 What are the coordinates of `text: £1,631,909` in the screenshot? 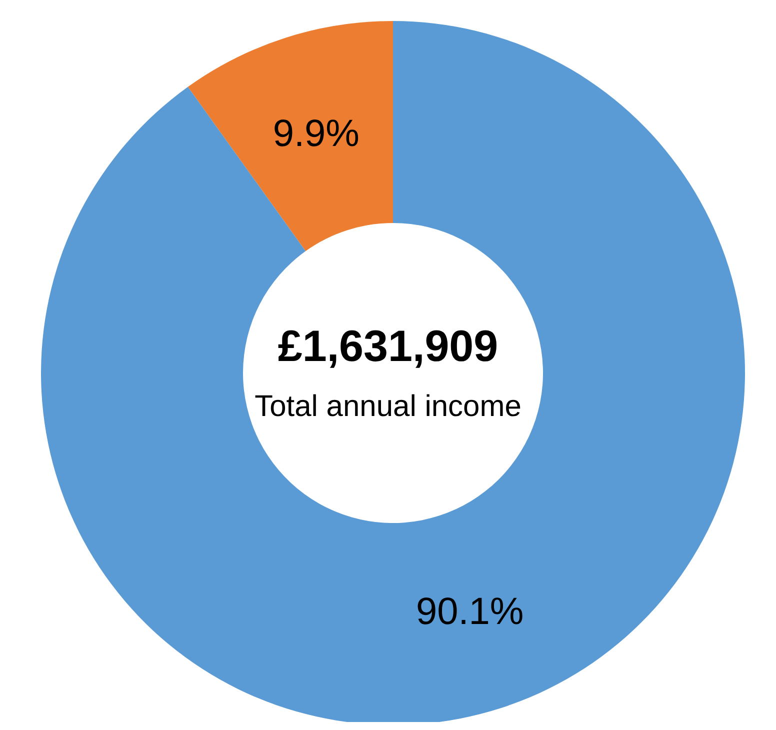 It's located at (388, 347).